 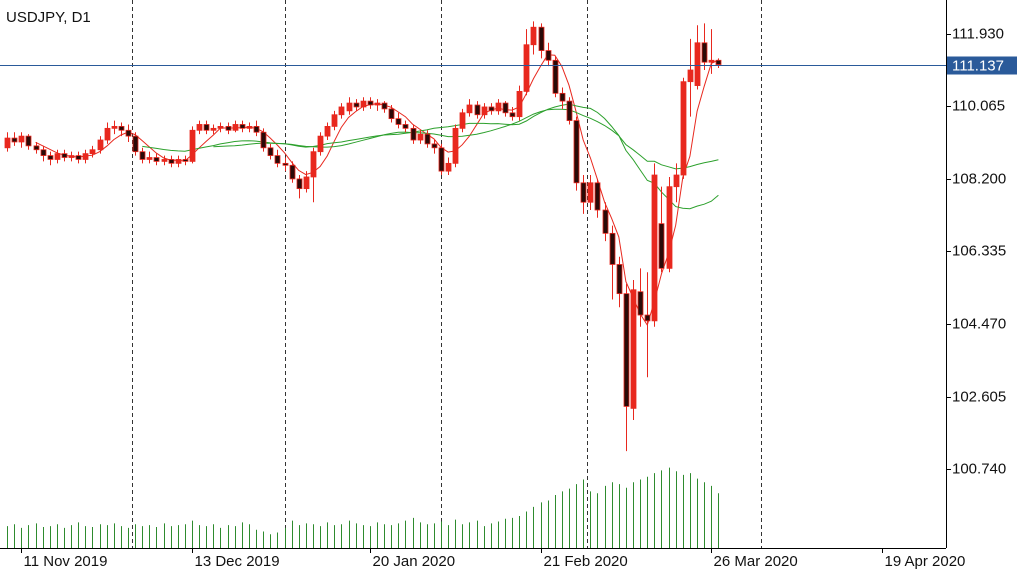 I want to click on chart-title: USDJPY, D1, so click(x=48, y=17).